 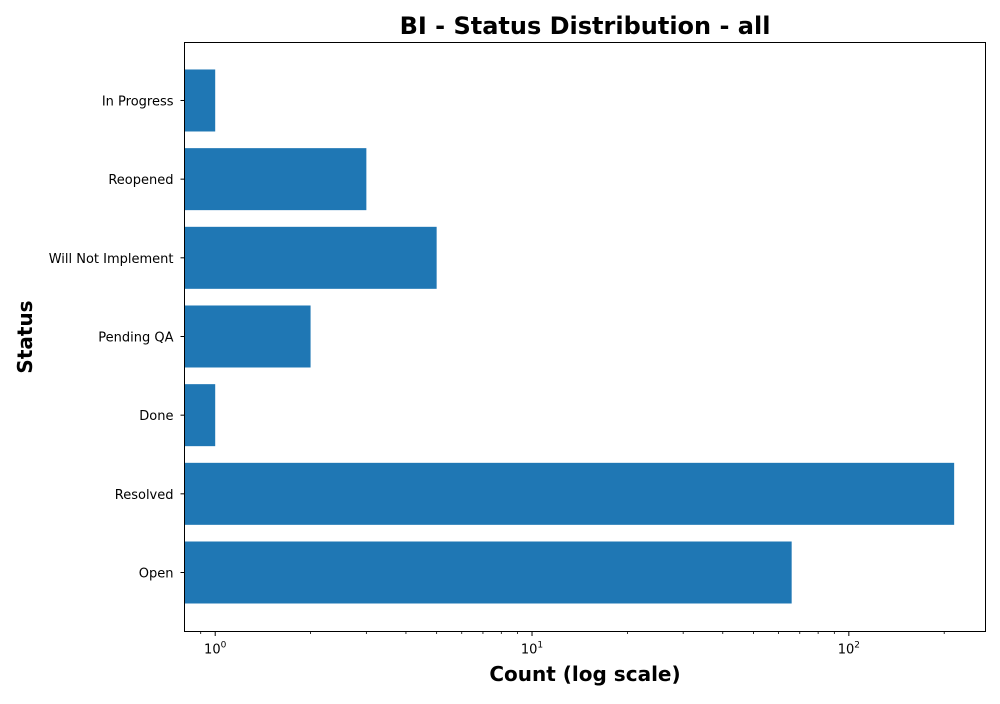 I want to click on y-axis-label: Status, so click(x=25, y=336).